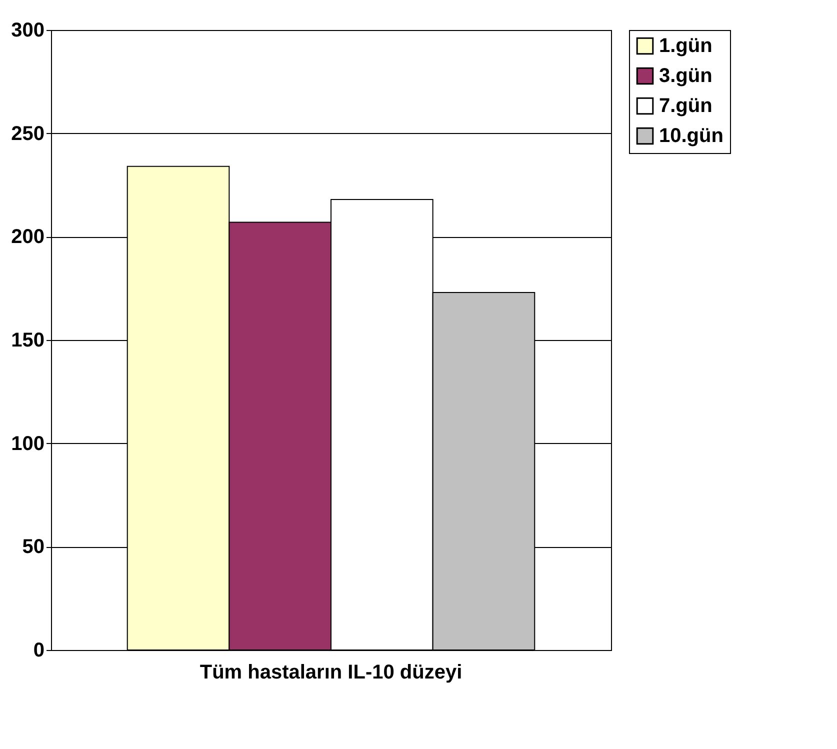 Image resolution: width=837 pixels, height=749 pixels. What do you see at coordinates (27, 341) in the screenshot?
I see `y-tick-label: 150` at bounding box center [27, 341].